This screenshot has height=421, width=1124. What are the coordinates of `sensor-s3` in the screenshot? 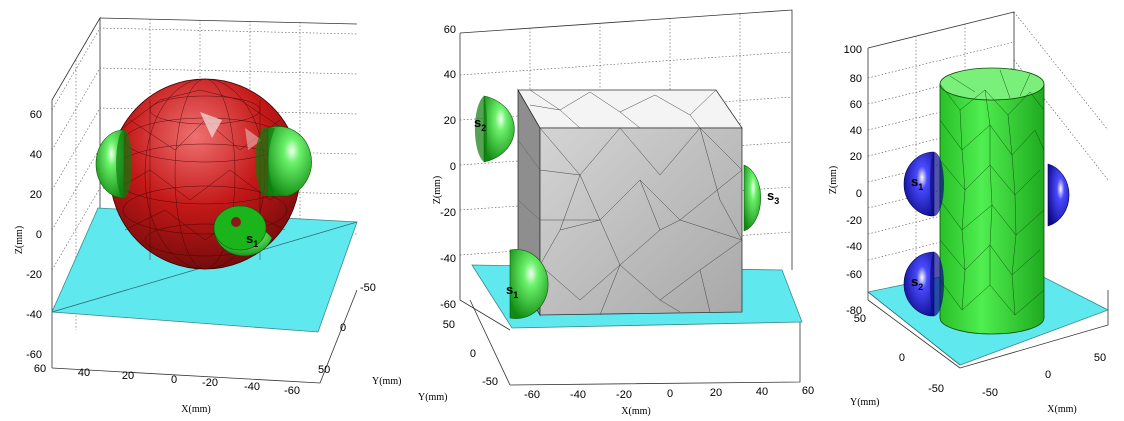 It's located at (752, 198).